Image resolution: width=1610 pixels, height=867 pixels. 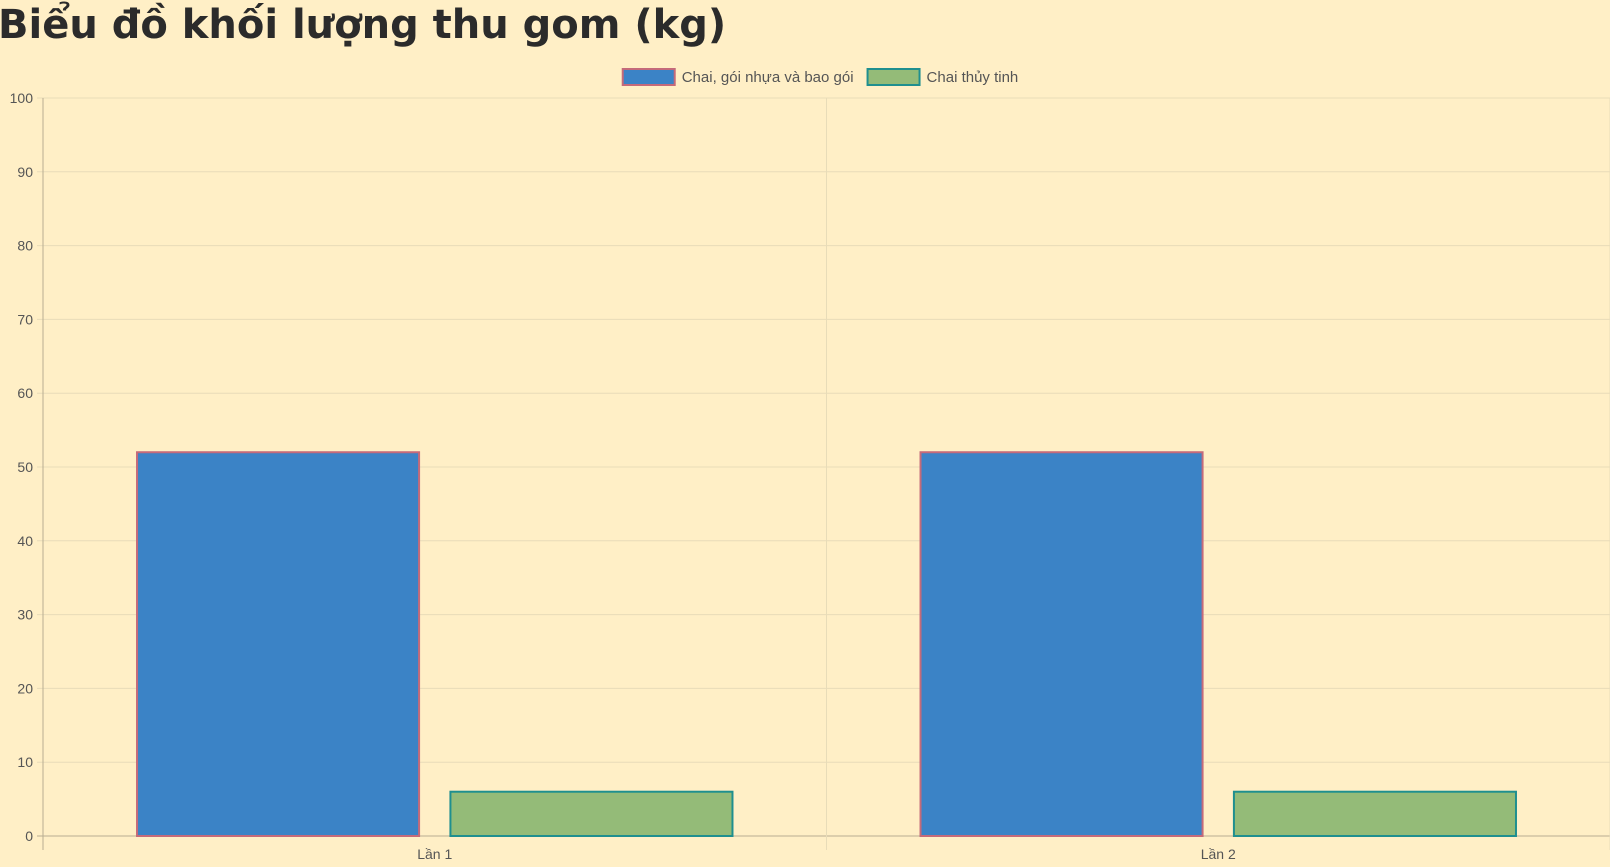 I want to click on legend-label: Chai, gói nhựa và bao gói, so click(x=768, y=77).